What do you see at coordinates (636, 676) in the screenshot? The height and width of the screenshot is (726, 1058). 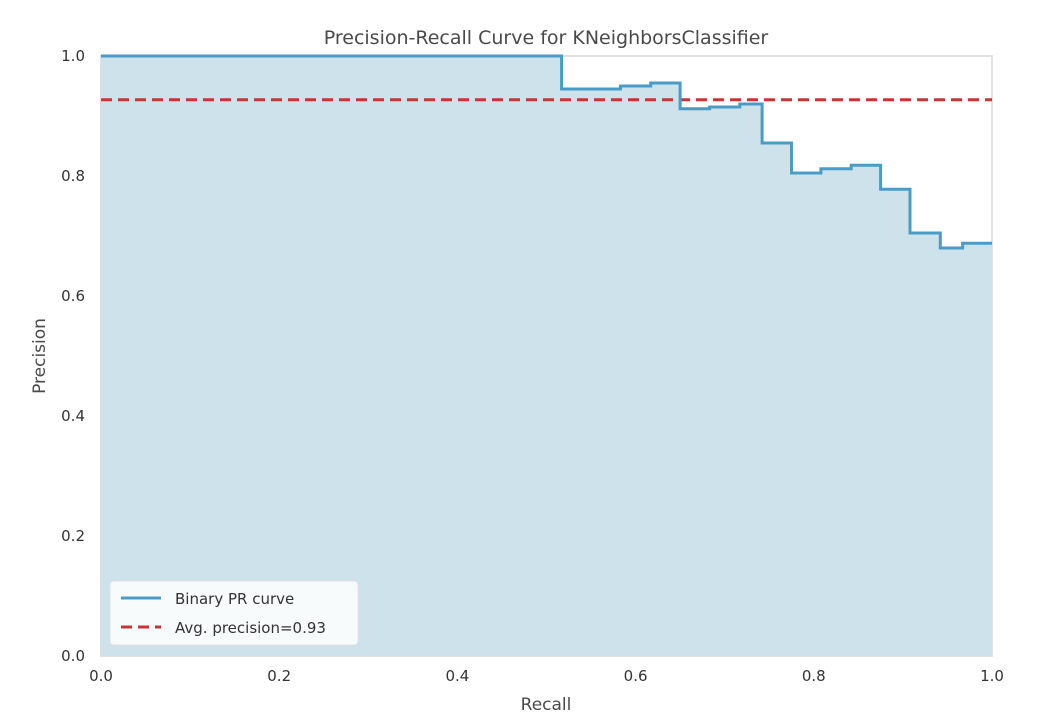 I see `x-tick-label: 0.6` at bounding box center [636, 676].